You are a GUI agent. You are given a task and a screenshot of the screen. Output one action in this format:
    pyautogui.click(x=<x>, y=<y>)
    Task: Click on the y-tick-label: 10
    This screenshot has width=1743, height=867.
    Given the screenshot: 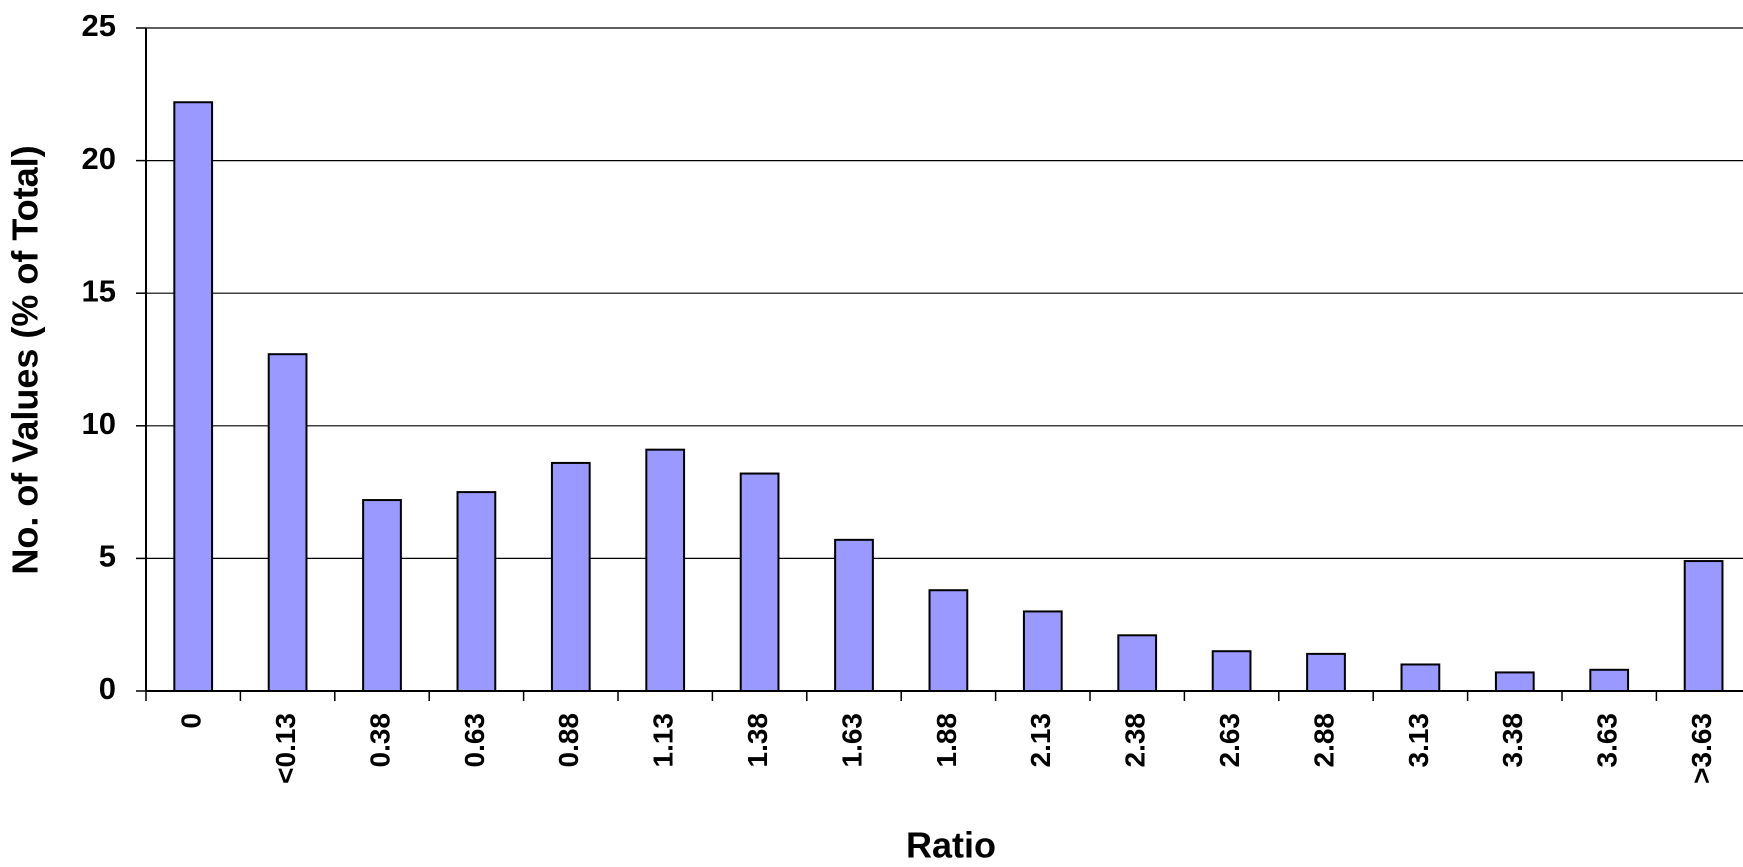 What is the action you would take?
    pyautogui.click(x=99, y=423)
    